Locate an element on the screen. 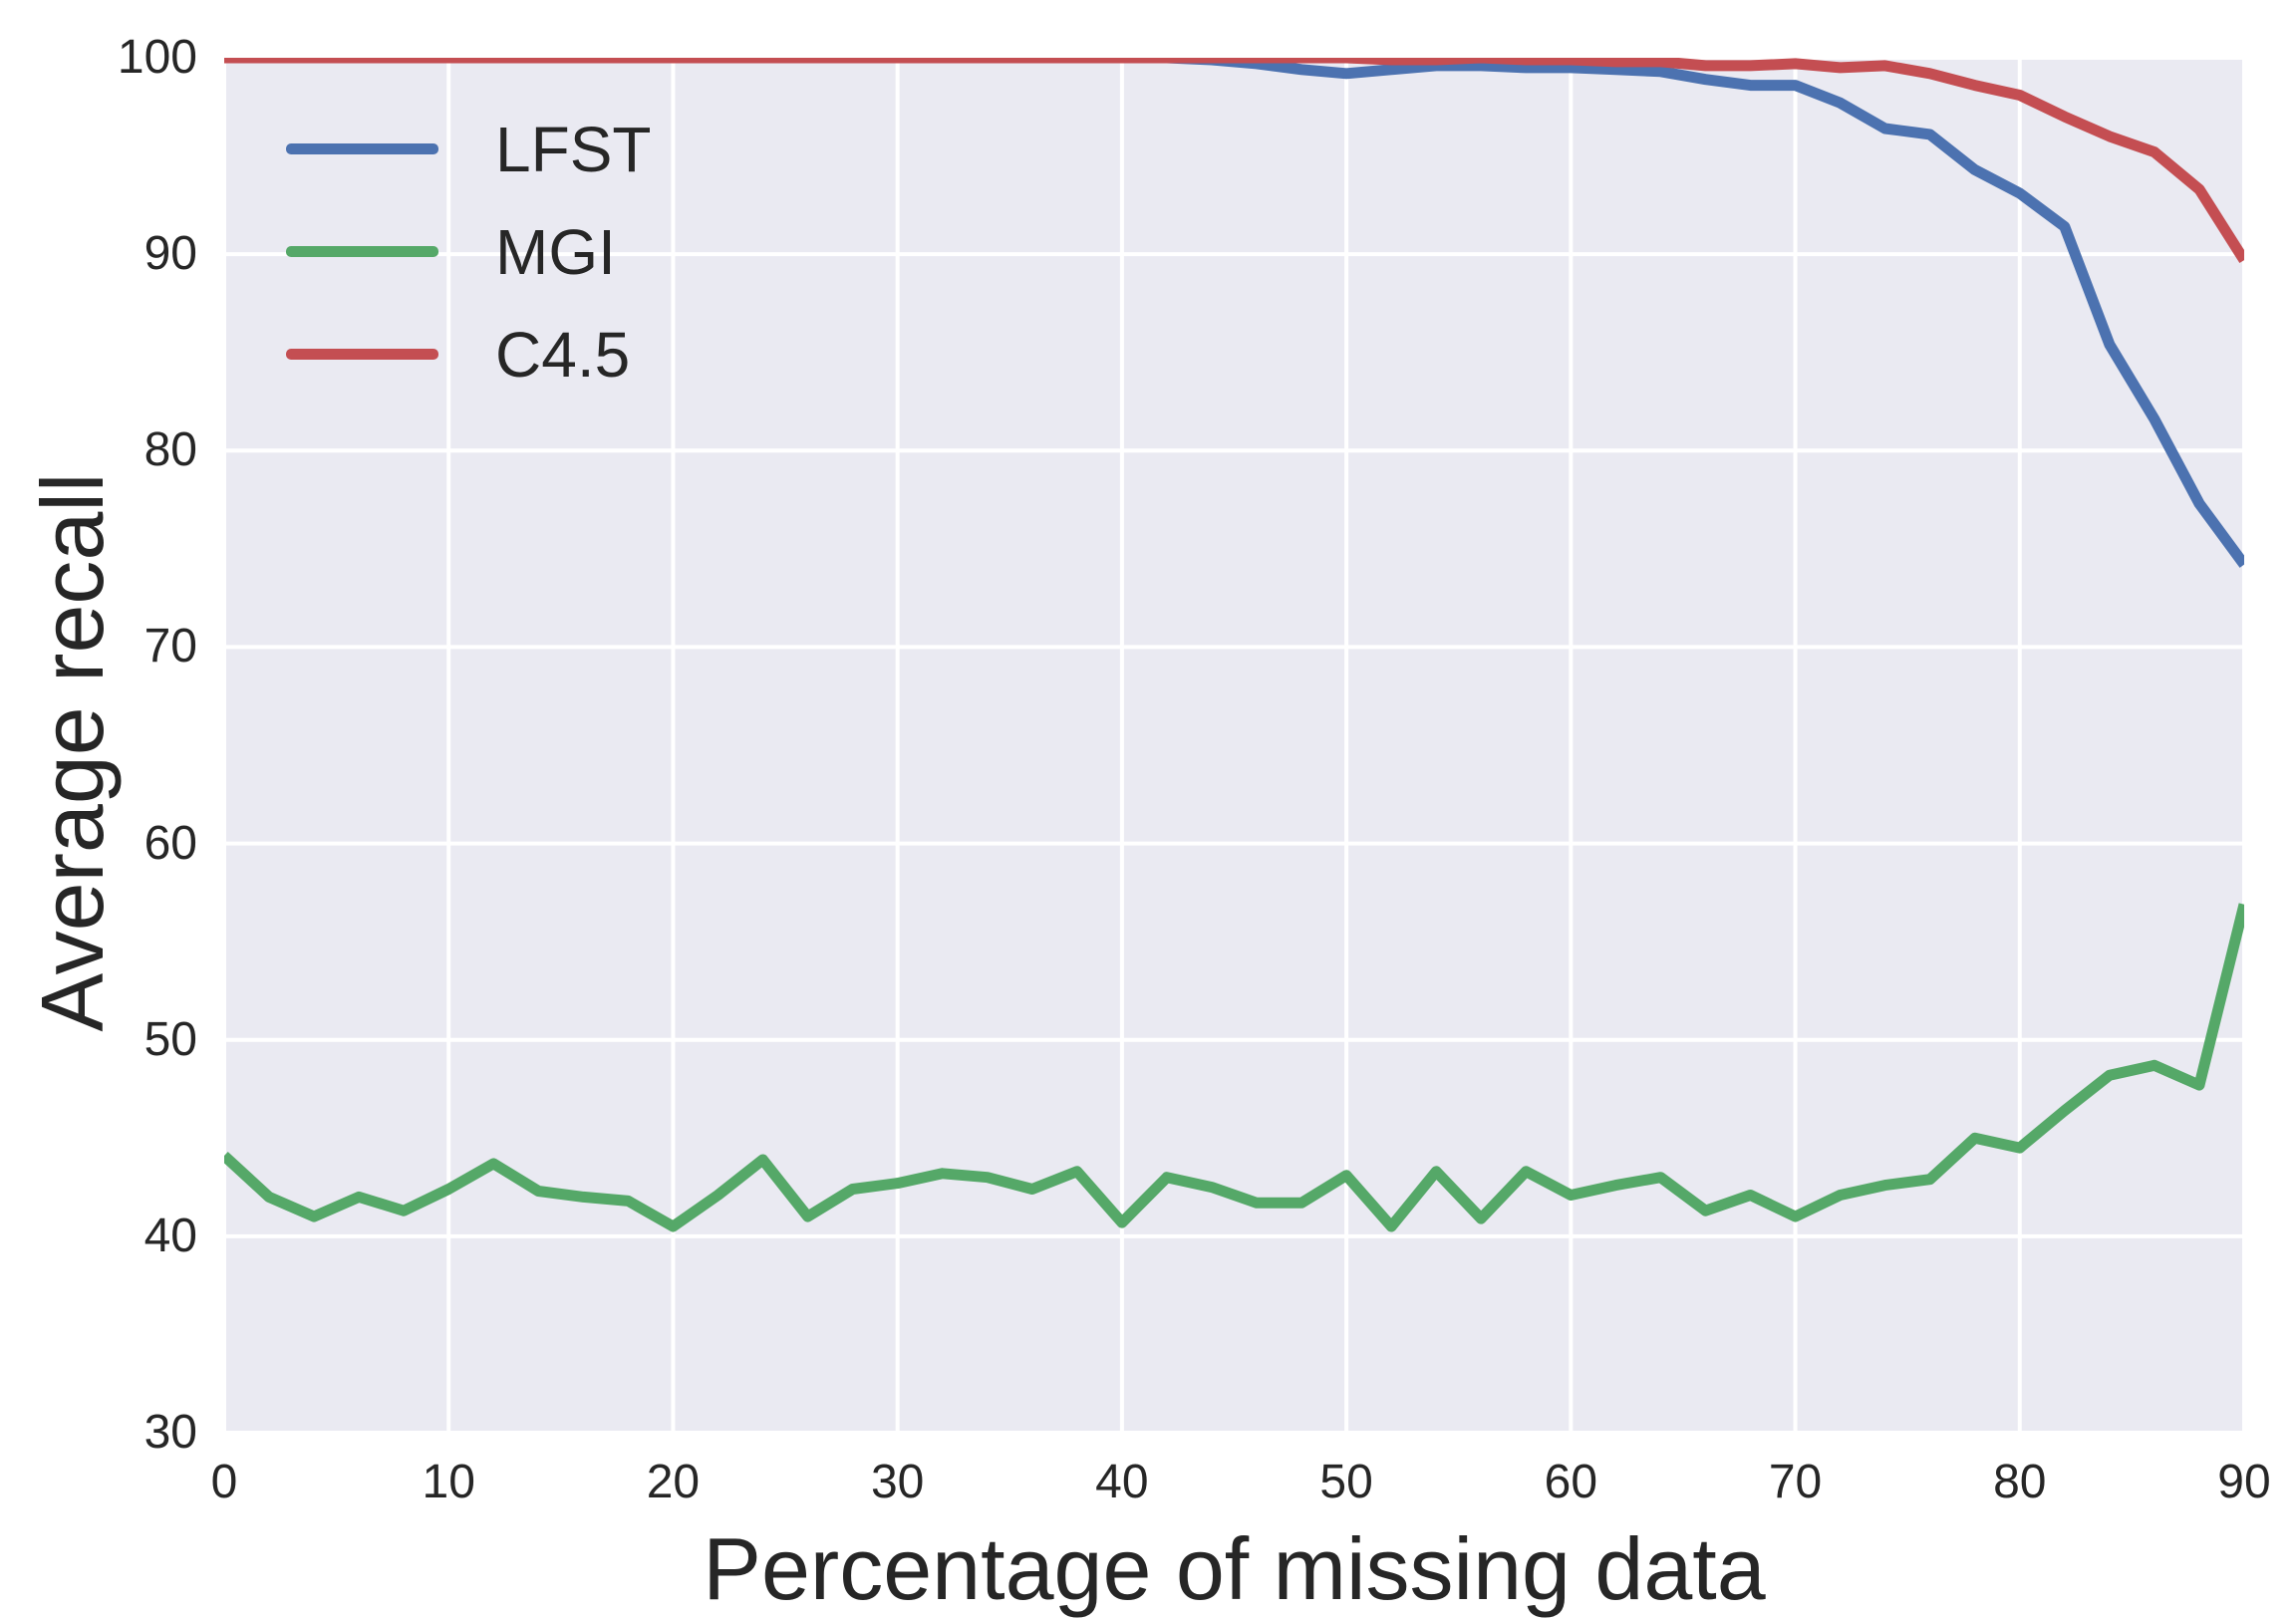  y-tick-label: 60 is located at coordinates (170, 843).